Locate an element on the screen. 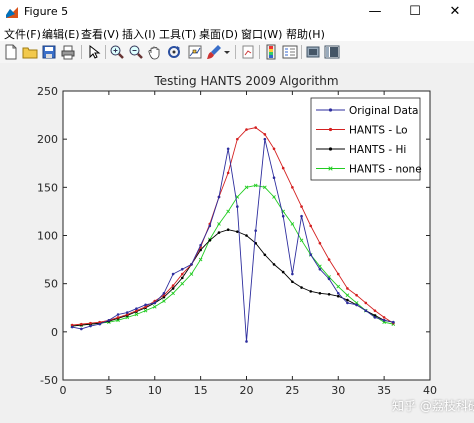 The image size is (474, 423). data-cursor-icon is located at coordinates (195, 52).